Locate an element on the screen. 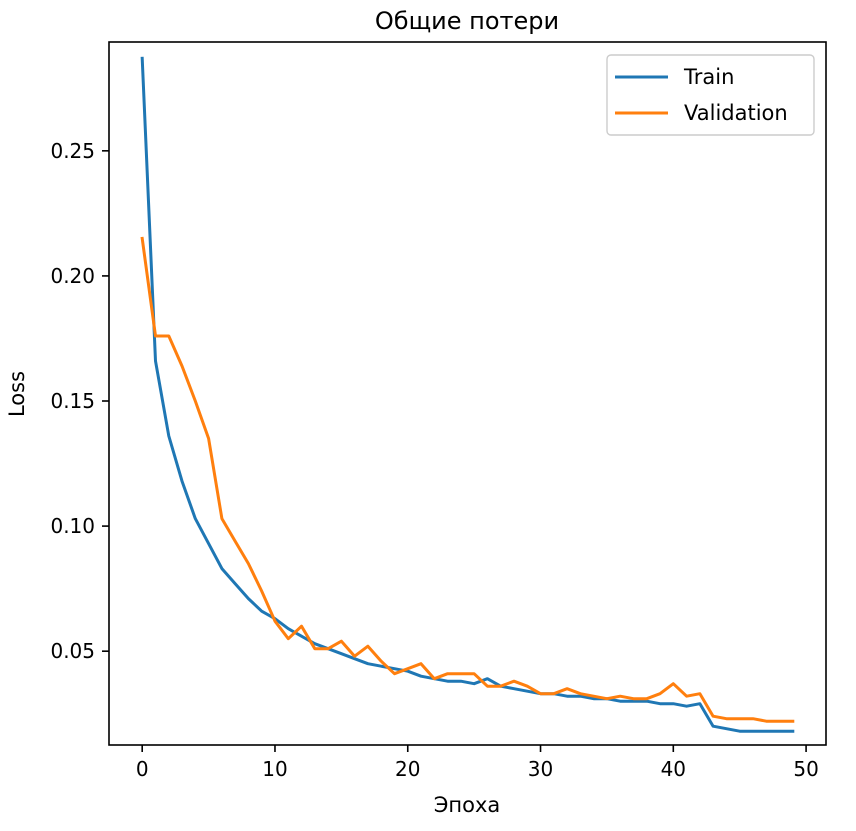 This screenshot has width=856, height=831. chart-title: Общие потери is located at coordinates (467, 21).